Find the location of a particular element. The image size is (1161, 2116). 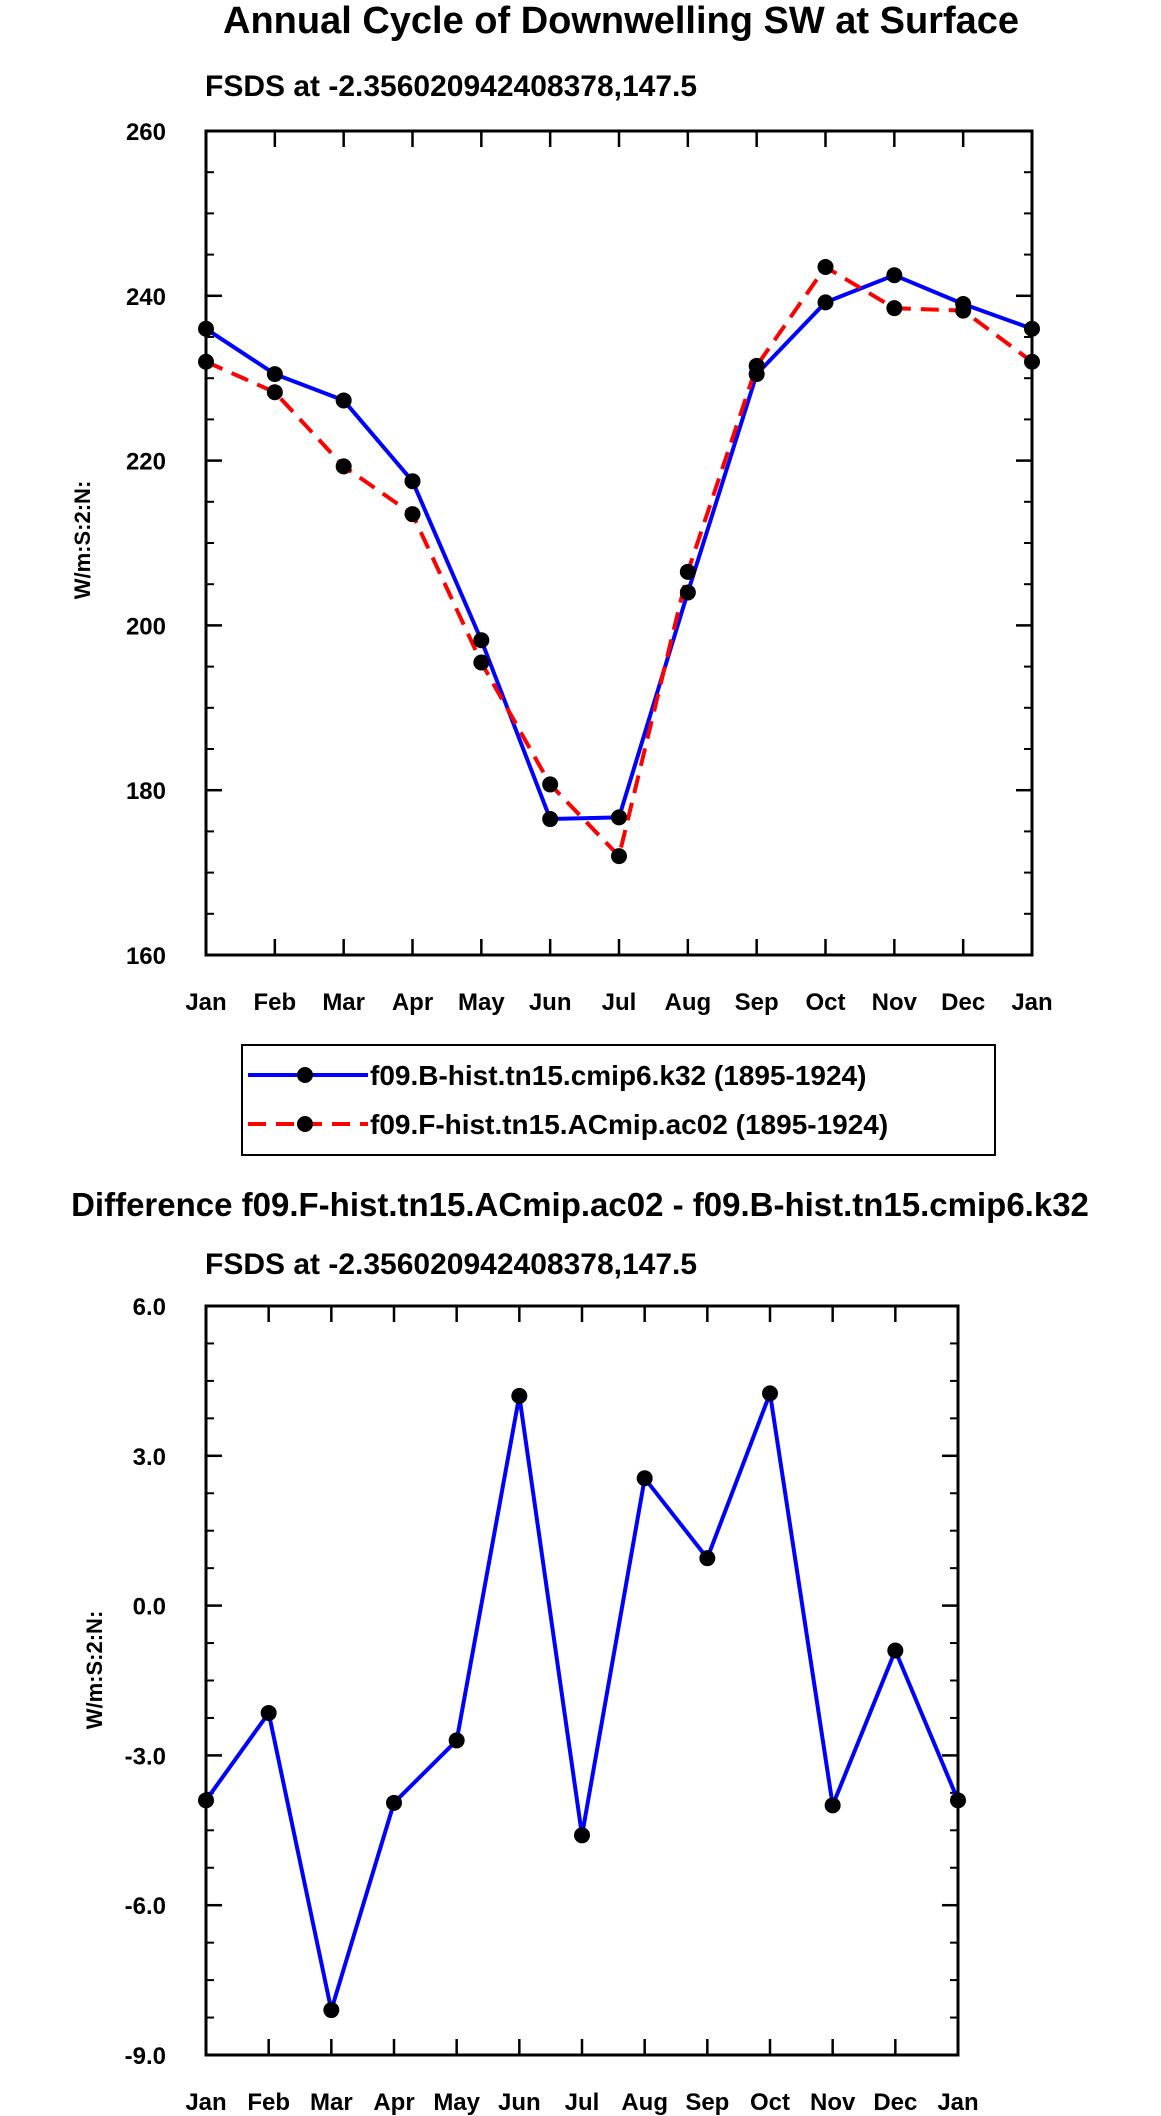

y-tick-label: -9.0 is located at coordinates (145, 2056).